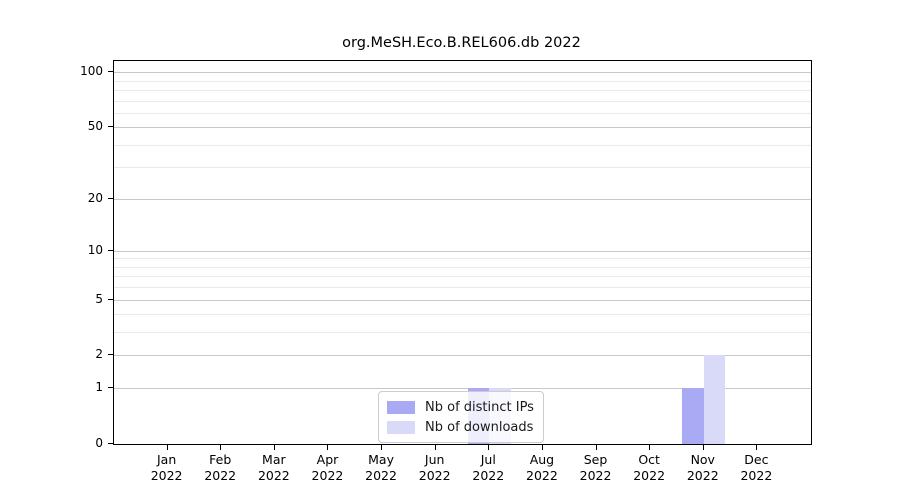 The height and width of the screenshot is (500, 900). Describe the element at coordinates (488, 467) in the screenshot. I see `x-tick-label: Jul 2022` at that location.